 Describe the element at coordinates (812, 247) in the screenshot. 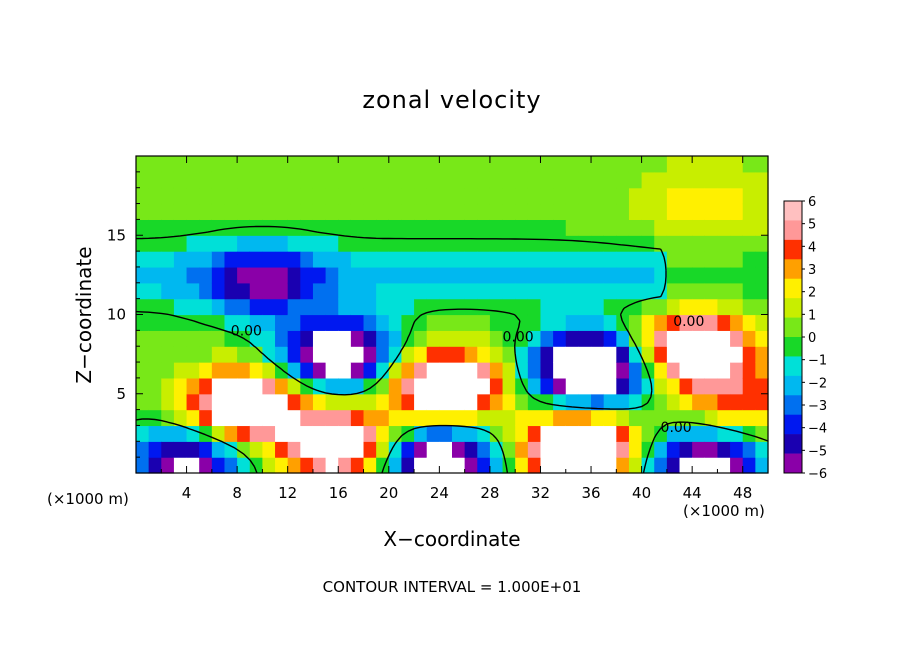

I see `colorbar-label: 4` at that location.